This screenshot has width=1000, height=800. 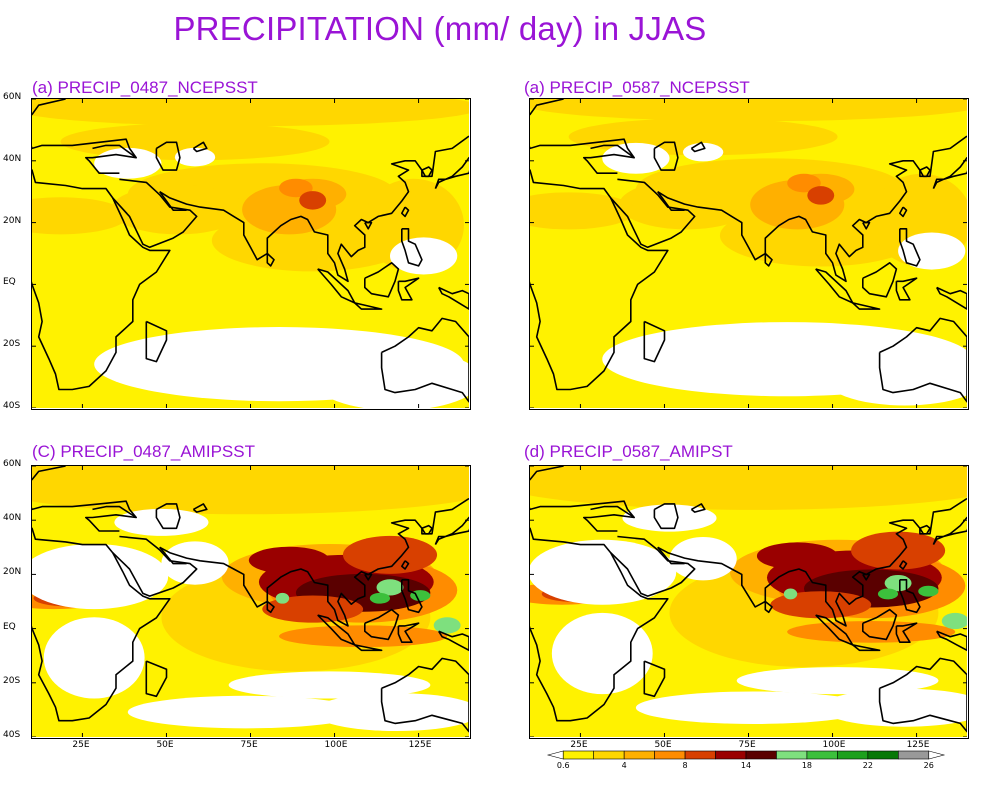 What do you see at coordinates (868, 765) in the screenshot?
I see `legend-label: 22` at bounding box center [868, 765].